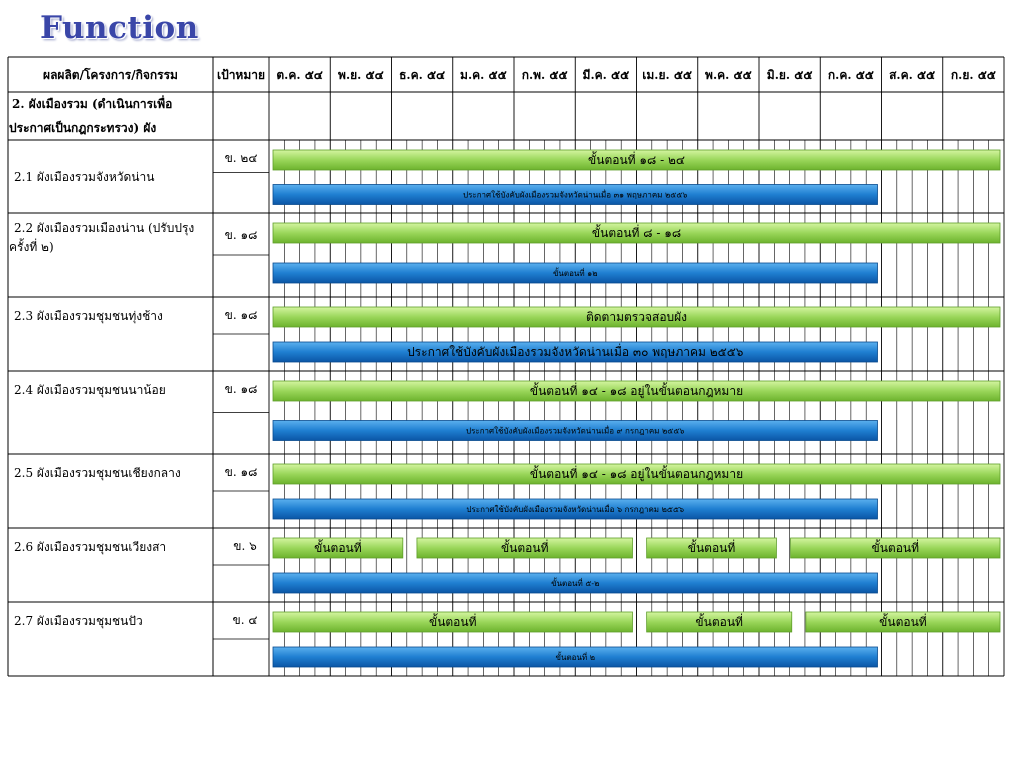 The image size is (1024, 768). I want to click on header-month: พ.ย. ๕๔, so click(361, 75).